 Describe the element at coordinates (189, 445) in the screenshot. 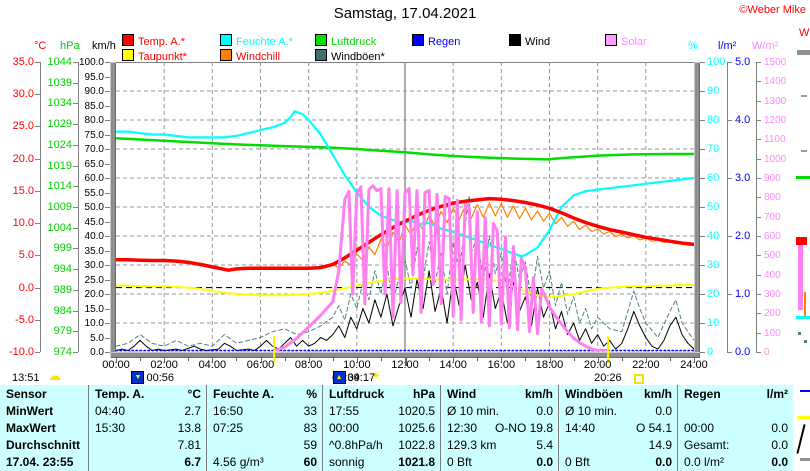

I see `cell-value: 7.81` at that location.